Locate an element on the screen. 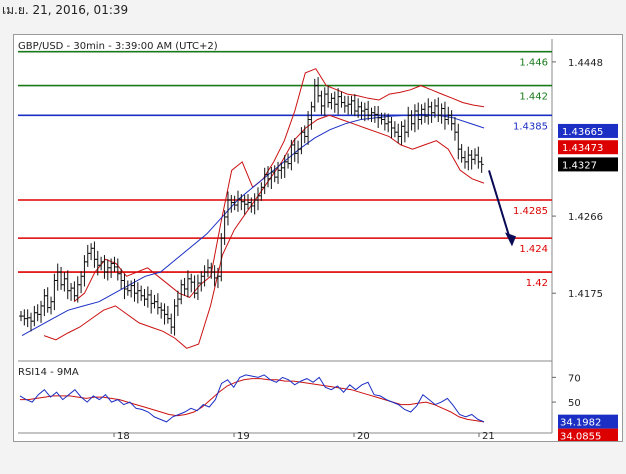  rsi-ma-line is located at coordinates (252, 400).